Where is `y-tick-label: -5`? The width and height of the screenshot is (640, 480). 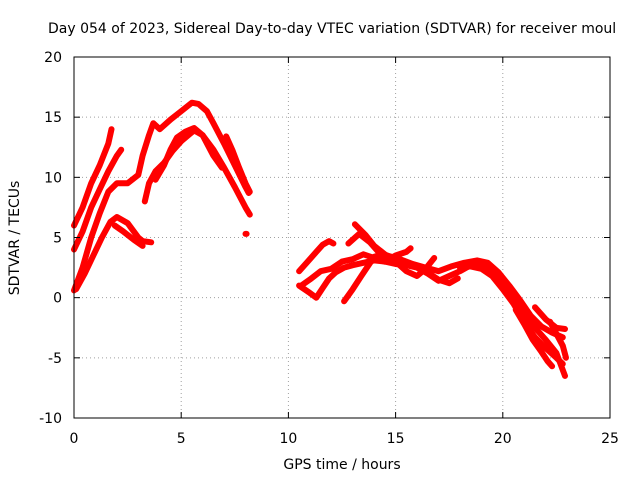
y-tick-label: -5 is located at coordinates (55, 359).